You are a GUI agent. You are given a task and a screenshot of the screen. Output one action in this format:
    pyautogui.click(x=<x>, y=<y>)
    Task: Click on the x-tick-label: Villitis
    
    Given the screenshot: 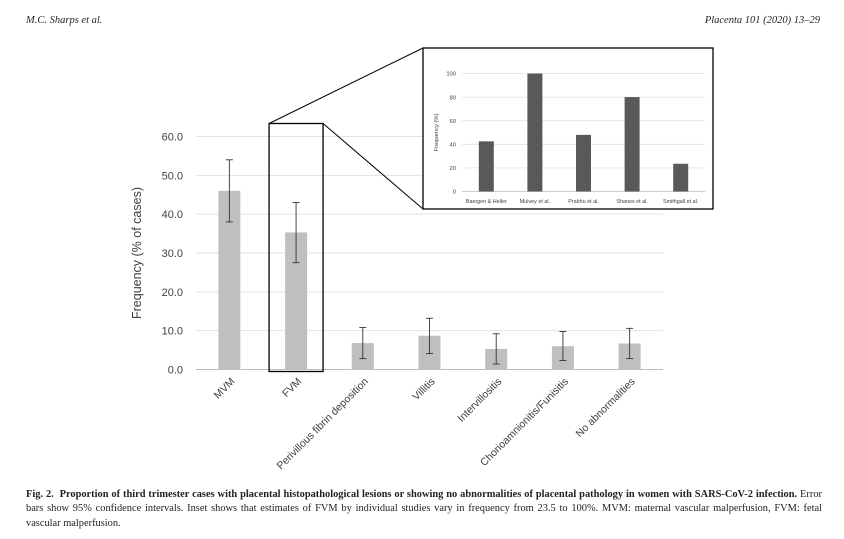 What is the action you would take?
    pyautogui.click(x=423, y=389)
    